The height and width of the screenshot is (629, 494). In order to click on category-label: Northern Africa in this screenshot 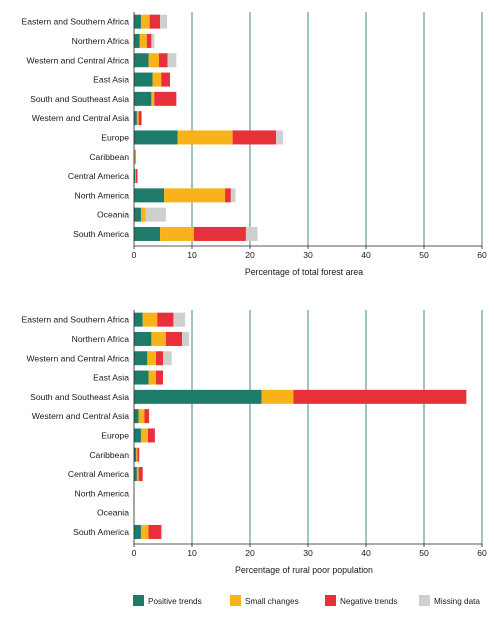, I will do `click(101, 339)`.